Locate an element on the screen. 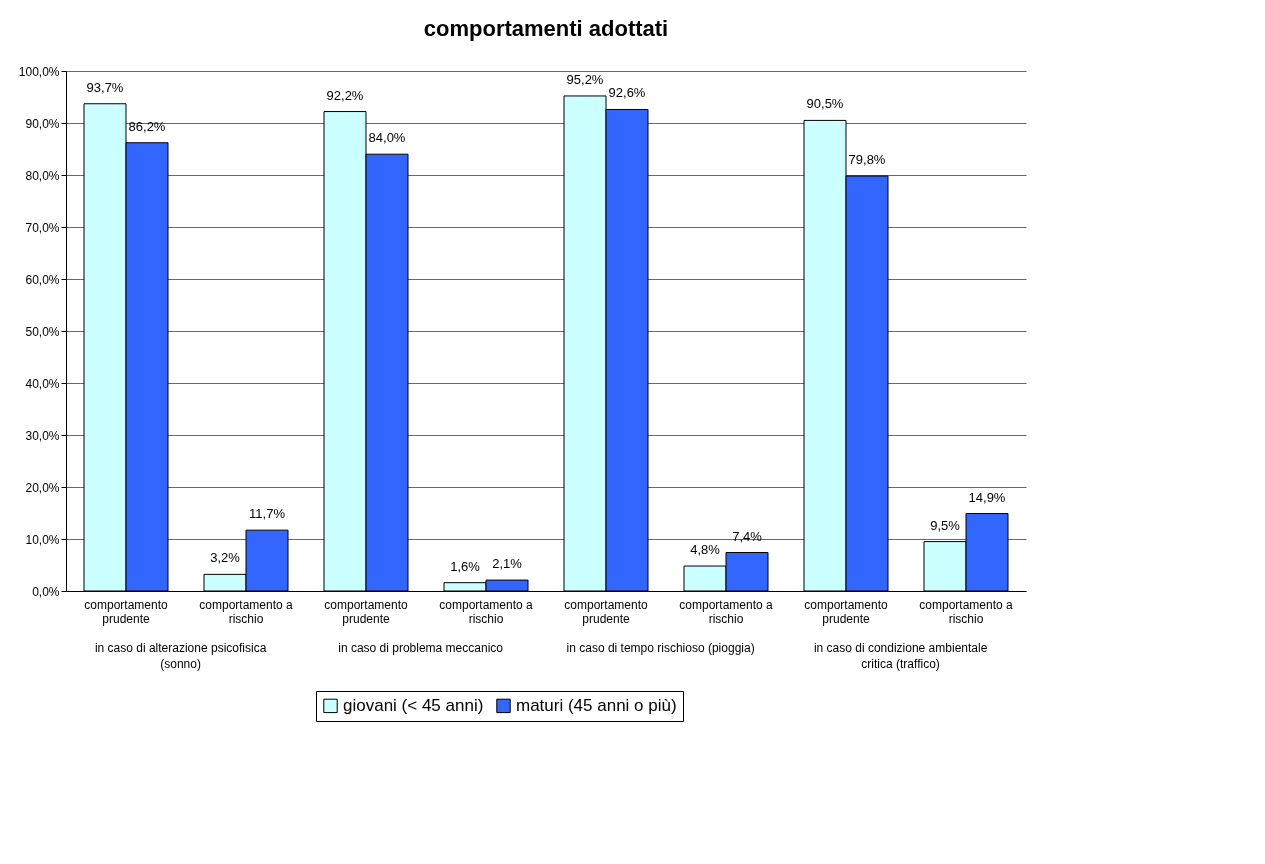  data-label: 14,9% is located at coordinates (987, 497).